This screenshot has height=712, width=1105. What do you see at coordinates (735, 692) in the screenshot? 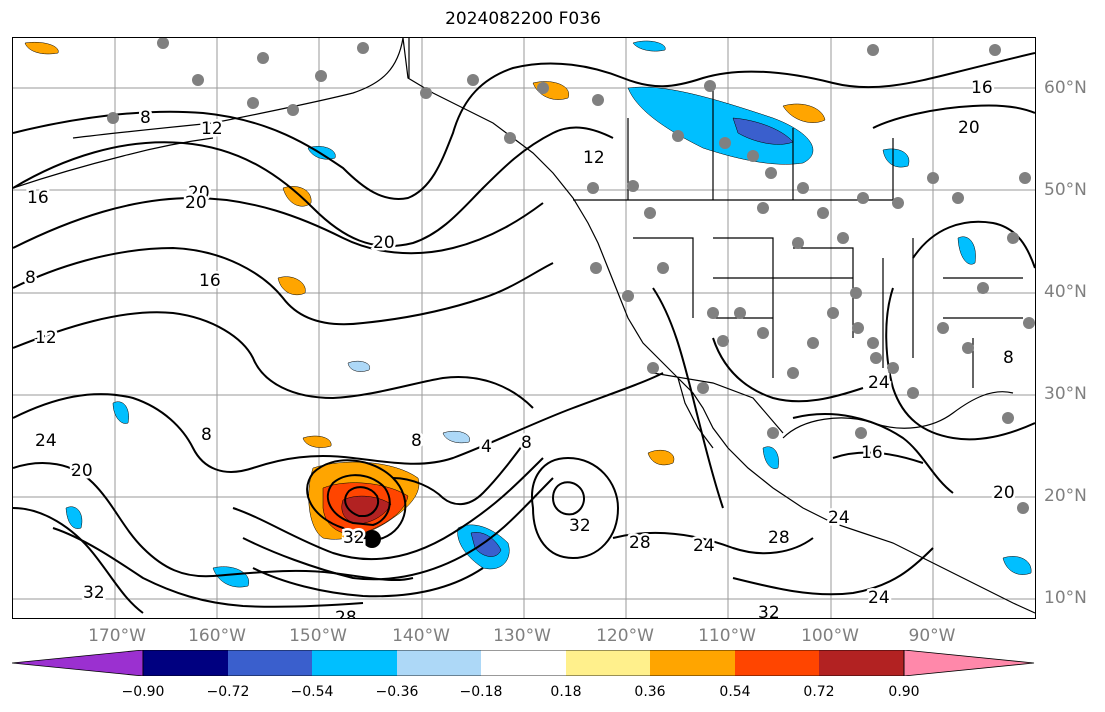
I see `colorbar-tick-label: 0.54` at bounding box center [735, 692].